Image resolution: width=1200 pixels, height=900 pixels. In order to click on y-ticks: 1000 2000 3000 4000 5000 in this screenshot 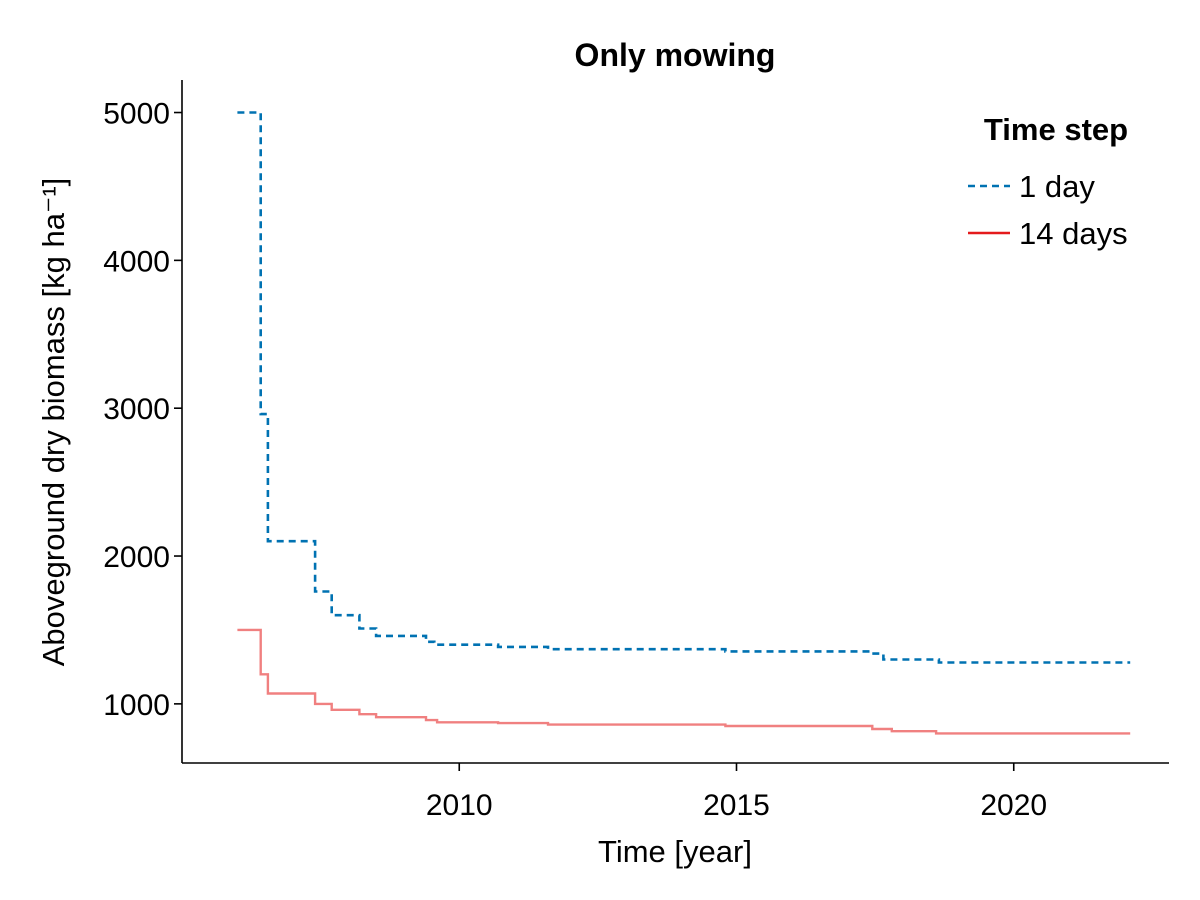, I will do `click(142, 410)`.